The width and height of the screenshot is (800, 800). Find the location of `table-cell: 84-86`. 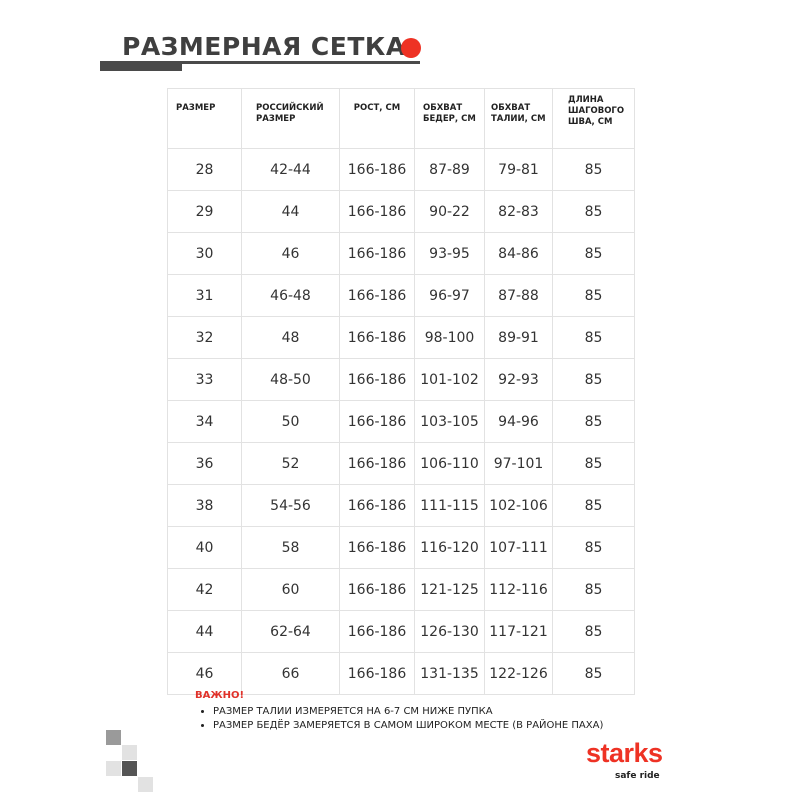

table-cell: 84-86 is located at coordinates (518, 253).